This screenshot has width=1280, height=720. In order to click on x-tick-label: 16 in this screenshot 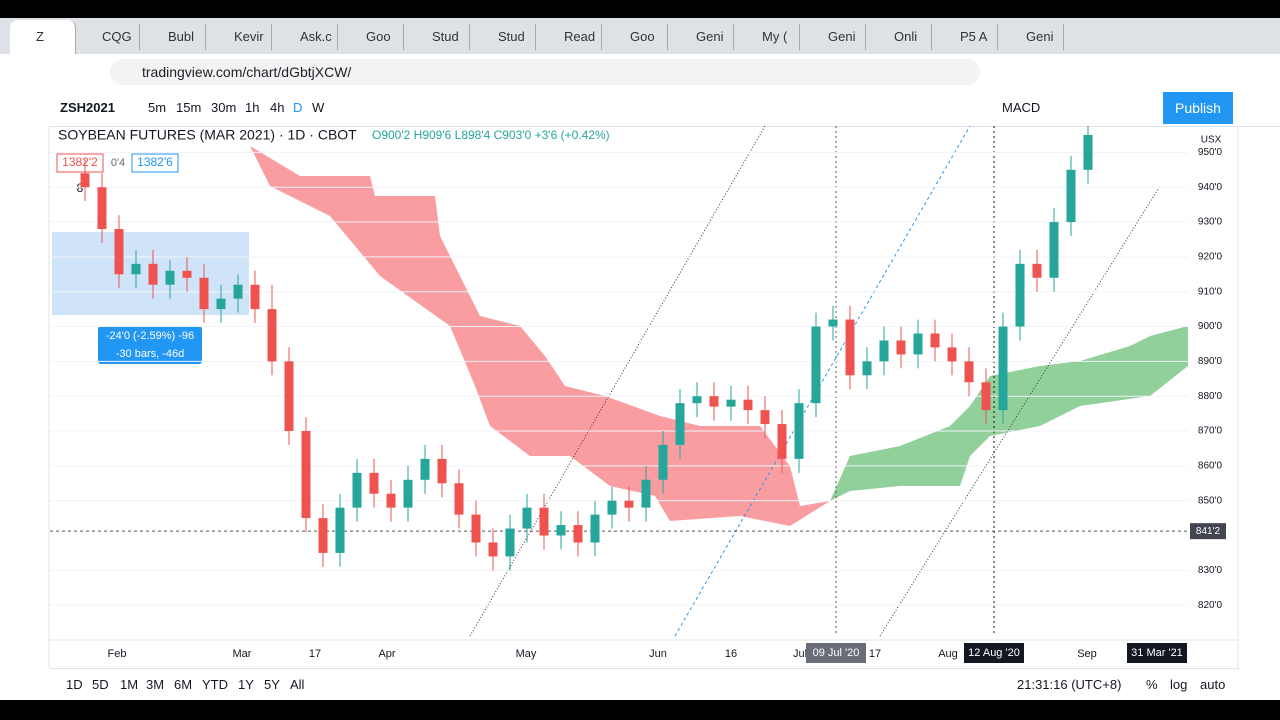, I will do `click(731, 654)`.